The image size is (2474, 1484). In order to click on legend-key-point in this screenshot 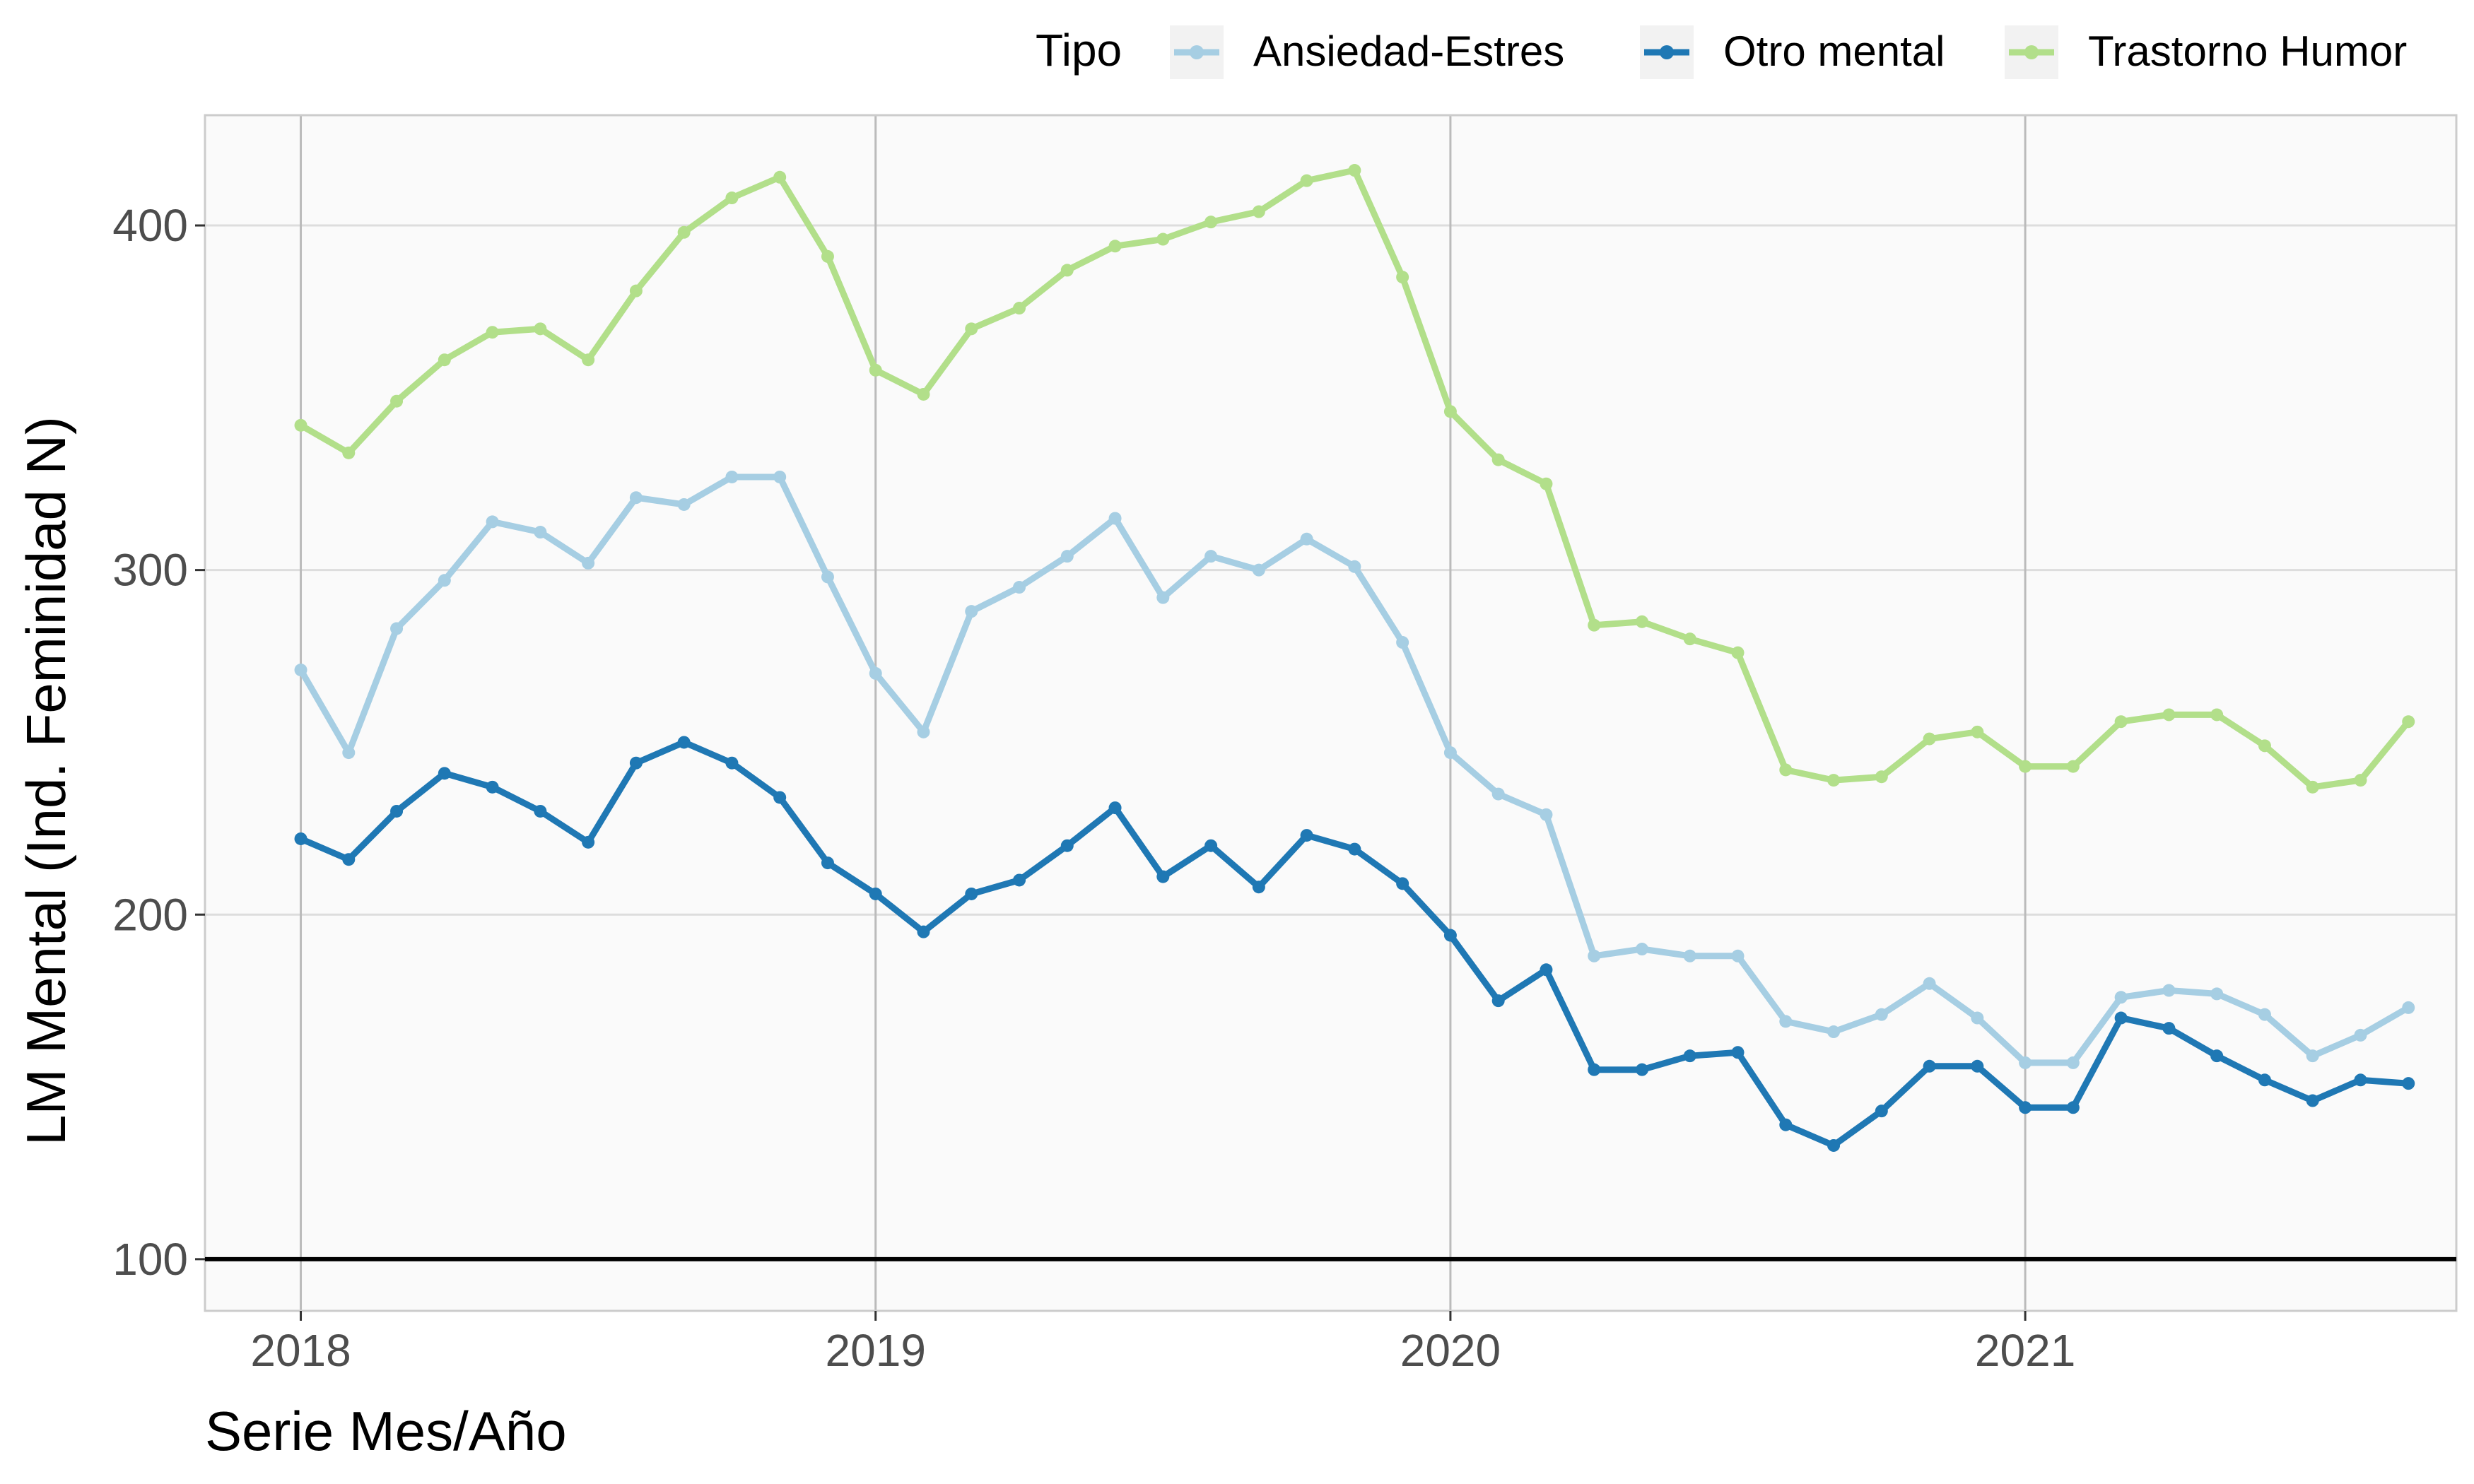, I will do `click(1667, 52)`.